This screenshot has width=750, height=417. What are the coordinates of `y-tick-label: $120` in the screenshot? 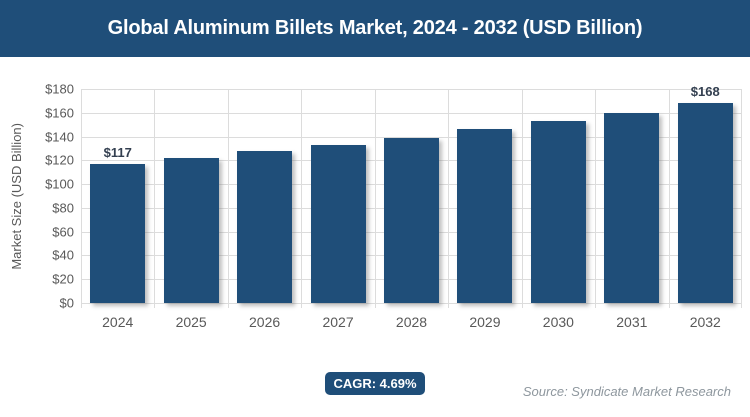 It's located at (59, 160).